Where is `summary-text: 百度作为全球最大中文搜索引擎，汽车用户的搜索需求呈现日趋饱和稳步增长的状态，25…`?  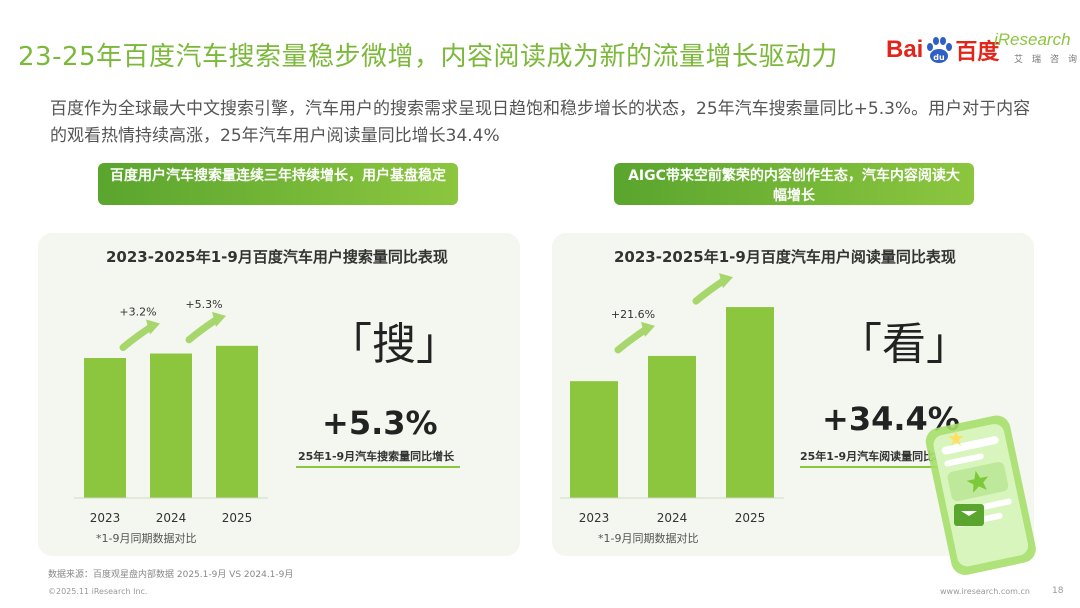 summary-text: 百度作为全球最大中文搜索引擎，汽车用户的搜索需求呈现日趋饱和稳步增长的状态，25… is located at coordinates (540, 122).